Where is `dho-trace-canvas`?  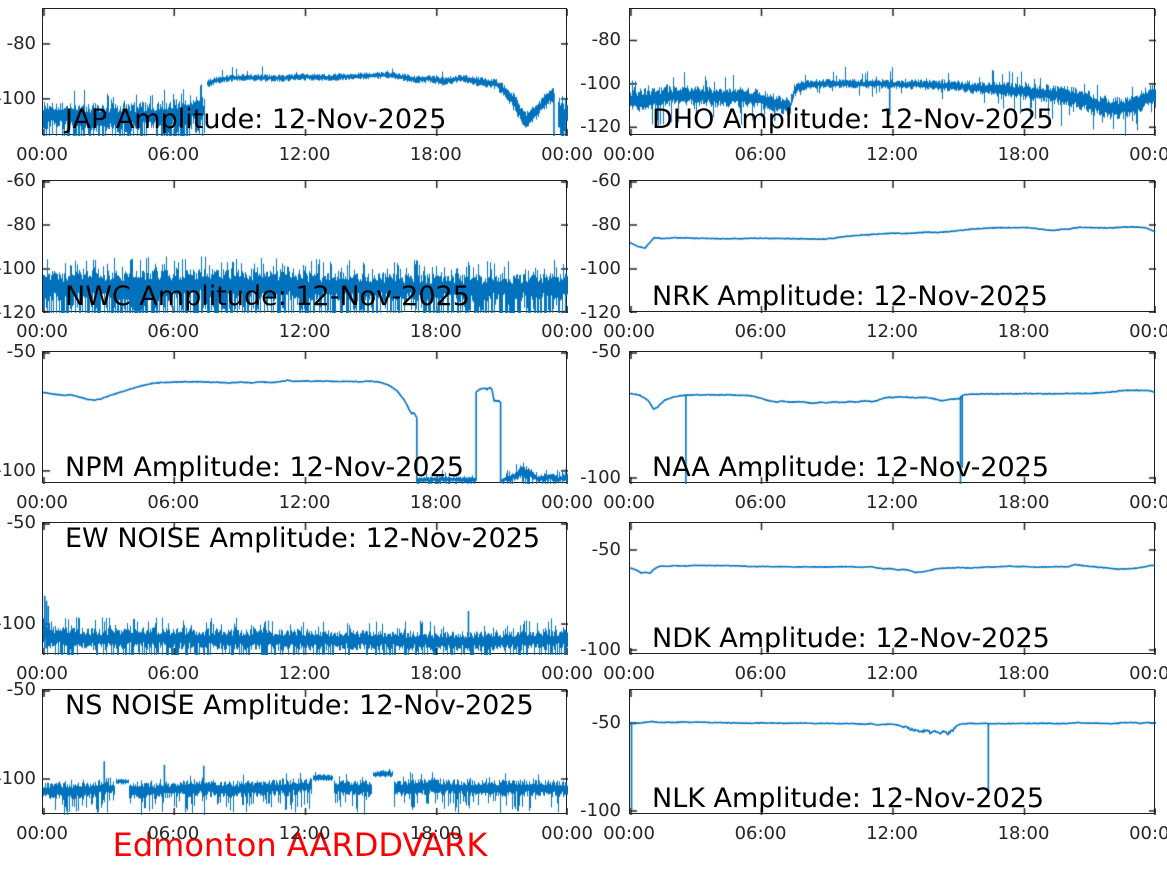
dho-trace-canvas is located at coordinates (893, 72).